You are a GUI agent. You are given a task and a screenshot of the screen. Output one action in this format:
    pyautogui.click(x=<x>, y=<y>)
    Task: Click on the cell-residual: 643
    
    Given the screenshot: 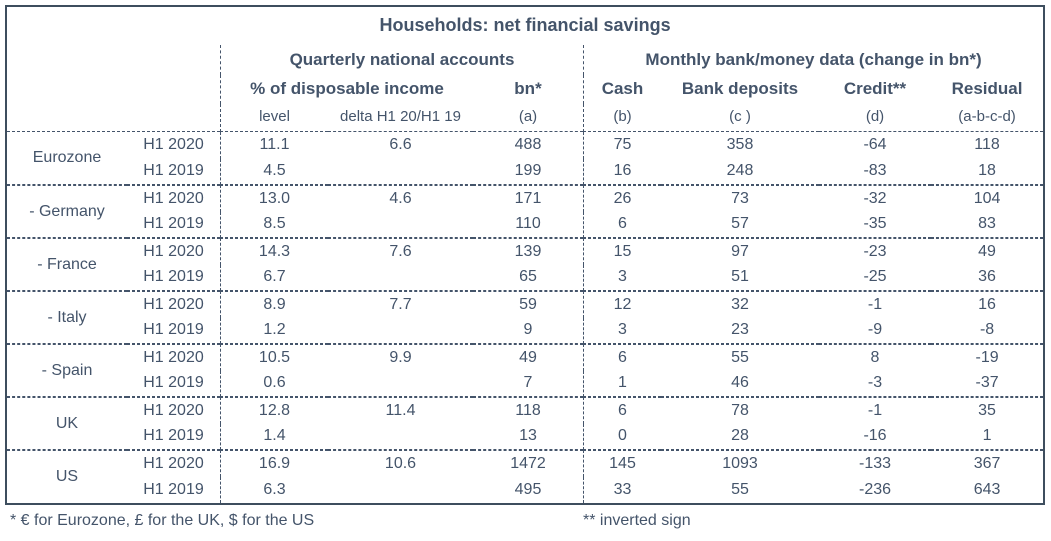 What is the action you would take?
    pyautogui.click(x=987, y=489)
    